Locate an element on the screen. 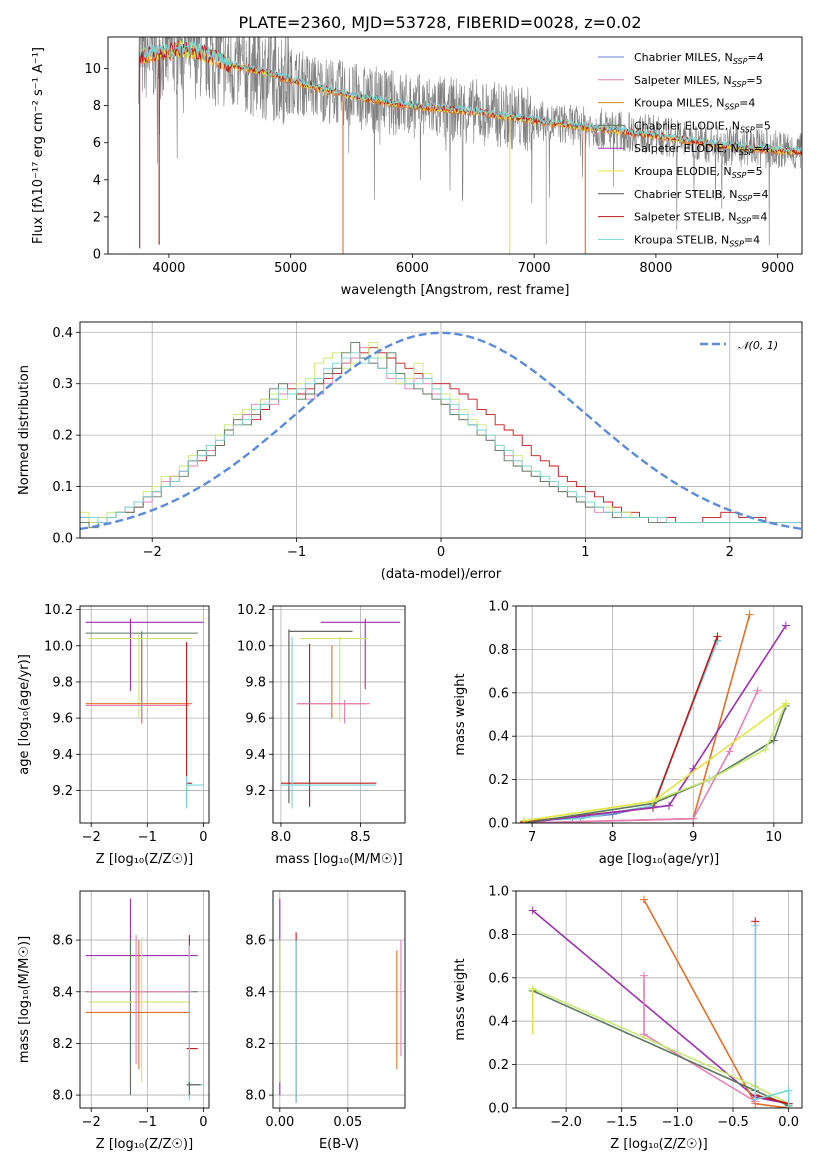  plot-area-mass_vs_Z is located at coordinates (144, 999).